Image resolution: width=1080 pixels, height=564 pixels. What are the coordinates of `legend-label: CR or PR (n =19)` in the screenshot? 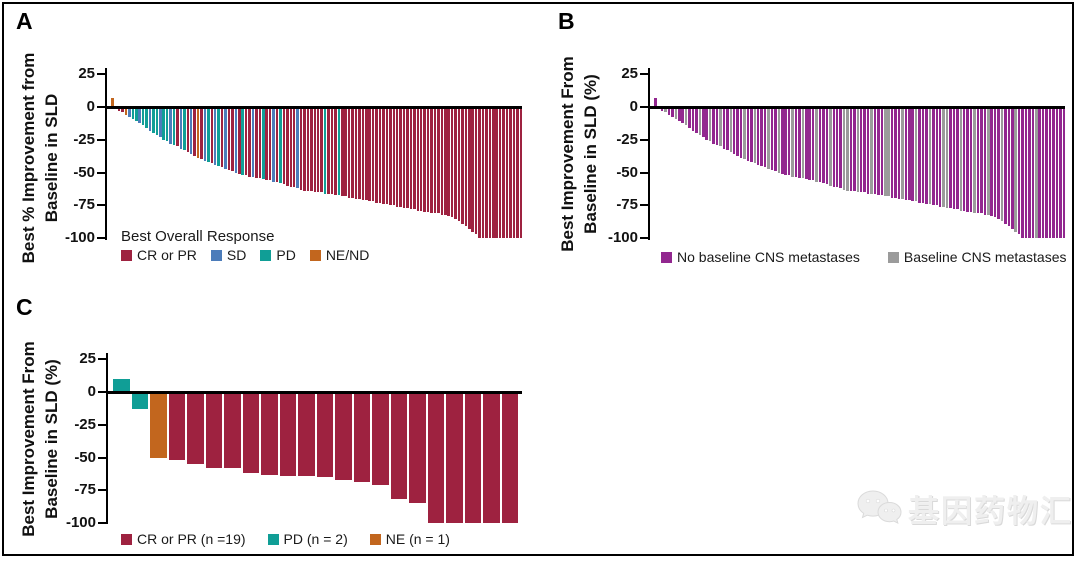 It's located at (191, 539).